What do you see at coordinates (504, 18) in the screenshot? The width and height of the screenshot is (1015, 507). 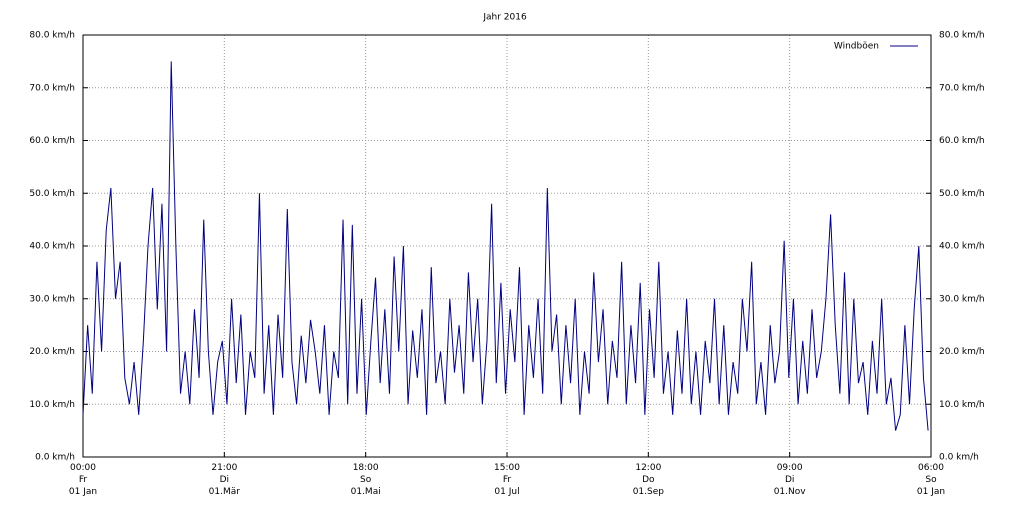 I see `chart-title: Jahr 2016` at bounding box center [504, 18].